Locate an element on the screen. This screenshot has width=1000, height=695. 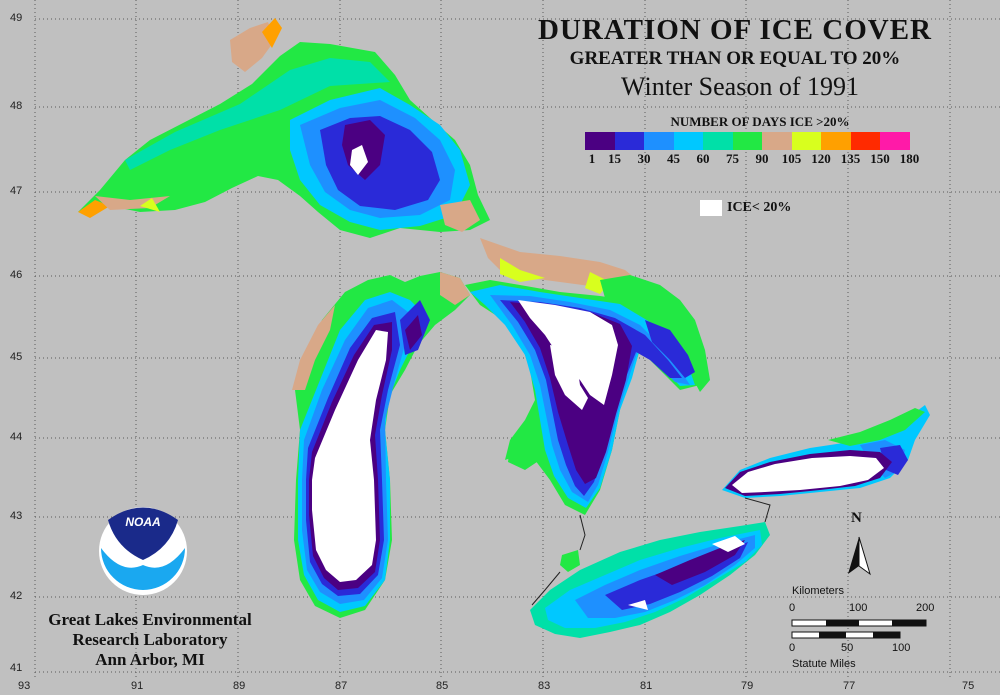
latitude-label: 44 is located at coordinates (16, 437).